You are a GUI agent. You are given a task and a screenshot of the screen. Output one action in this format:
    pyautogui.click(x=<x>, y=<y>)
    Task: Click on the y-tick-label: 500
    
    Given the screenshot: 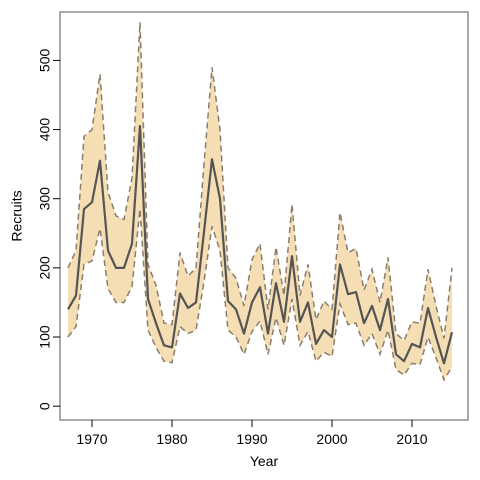 What is the action you would take?
    pyautogui.click(x=45, y=61)
    